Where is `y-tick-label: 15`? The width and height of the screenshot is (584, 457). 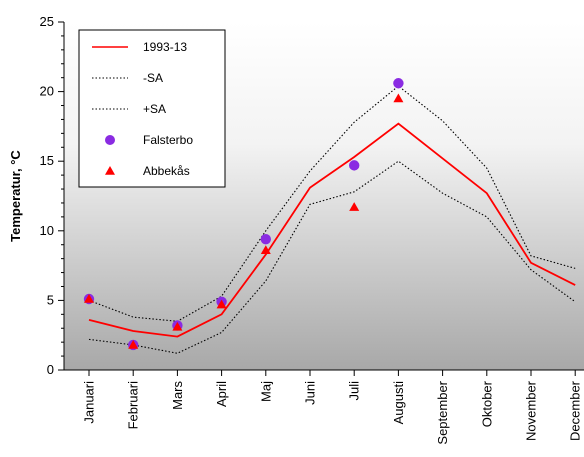
y-tick-label: 15 is located at coordinates (47, 160).